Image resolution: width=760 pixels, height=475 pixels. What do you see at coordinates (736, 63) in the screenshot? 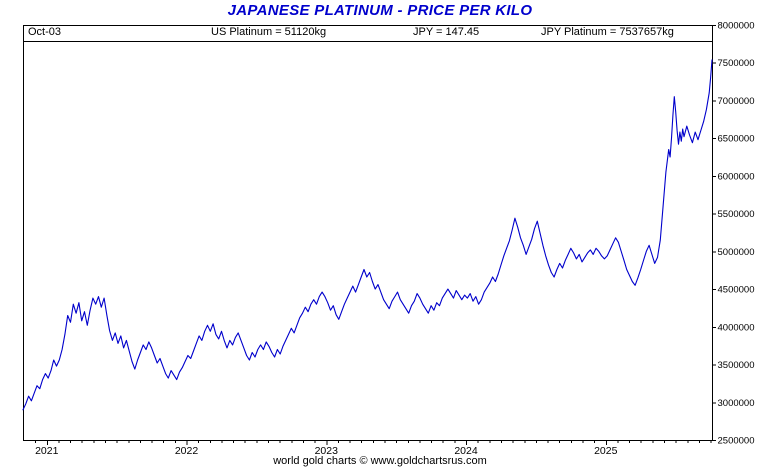
I see `y-tick-label: 7500000` at bounding box center [736, 63].